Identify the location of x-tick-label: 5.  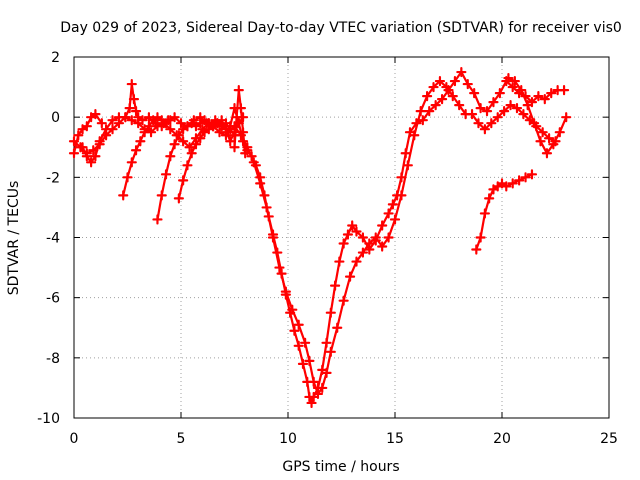
(181, 439).